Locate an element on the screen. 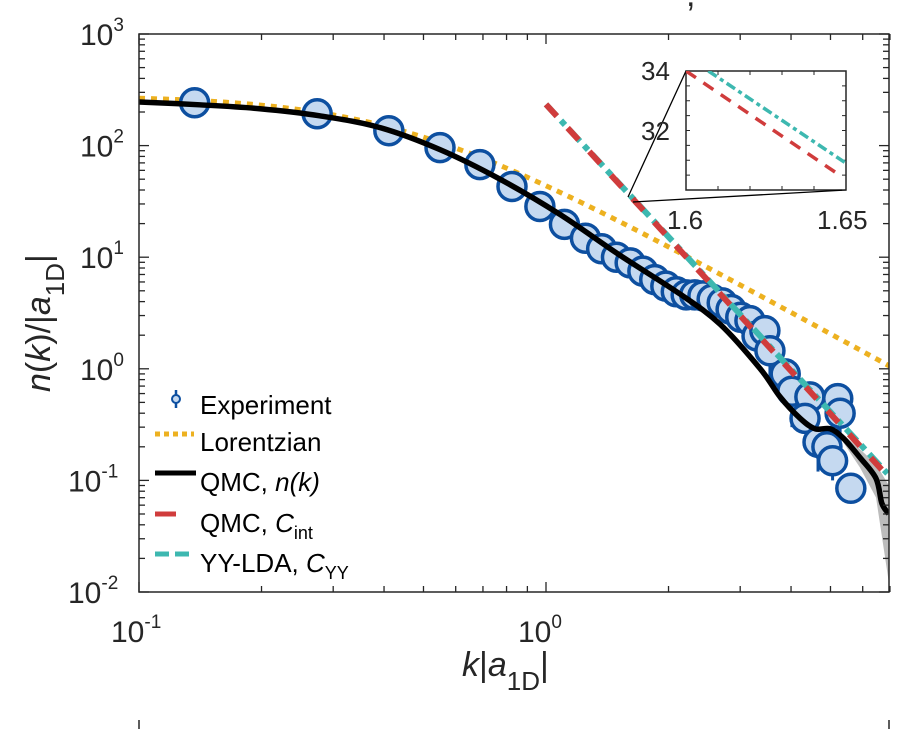 The image size is (904, 729). inset: 34 32 1.6 1.65 is located at coordinates (747, 145).